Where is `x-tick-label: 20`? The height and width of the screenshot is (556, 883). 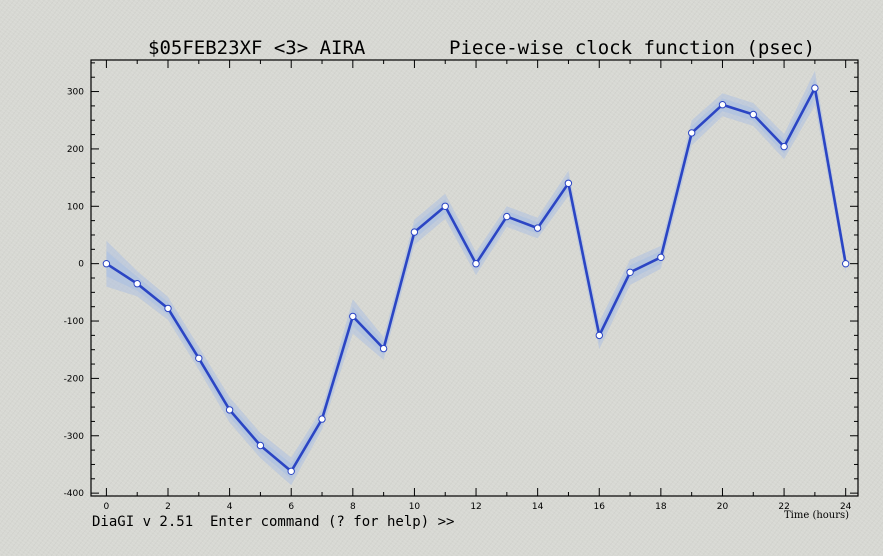 x-tick-label: 20 is located at coordinates (723, 507).